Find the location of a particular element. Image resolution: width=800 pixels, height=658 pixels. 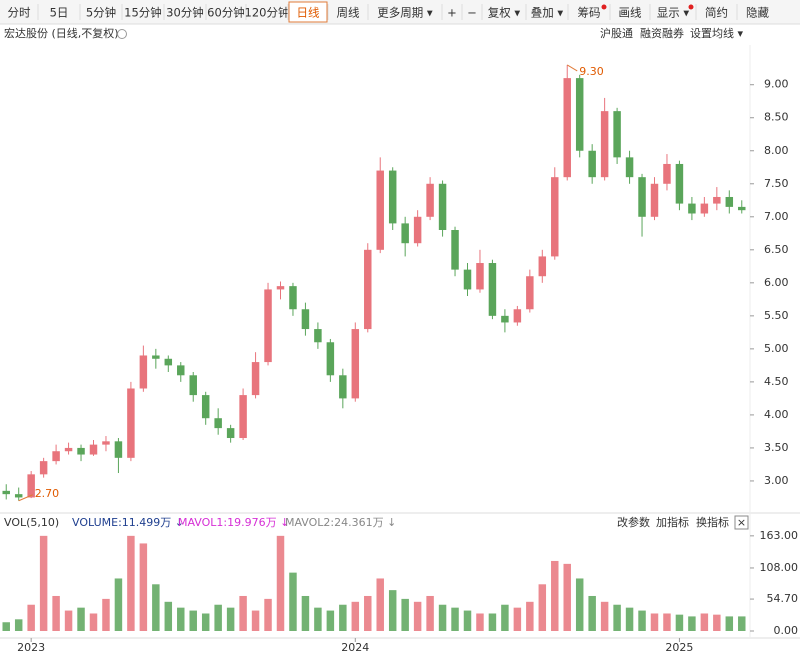

indicator-action: 加指标 is located at coordinates (672, 522).